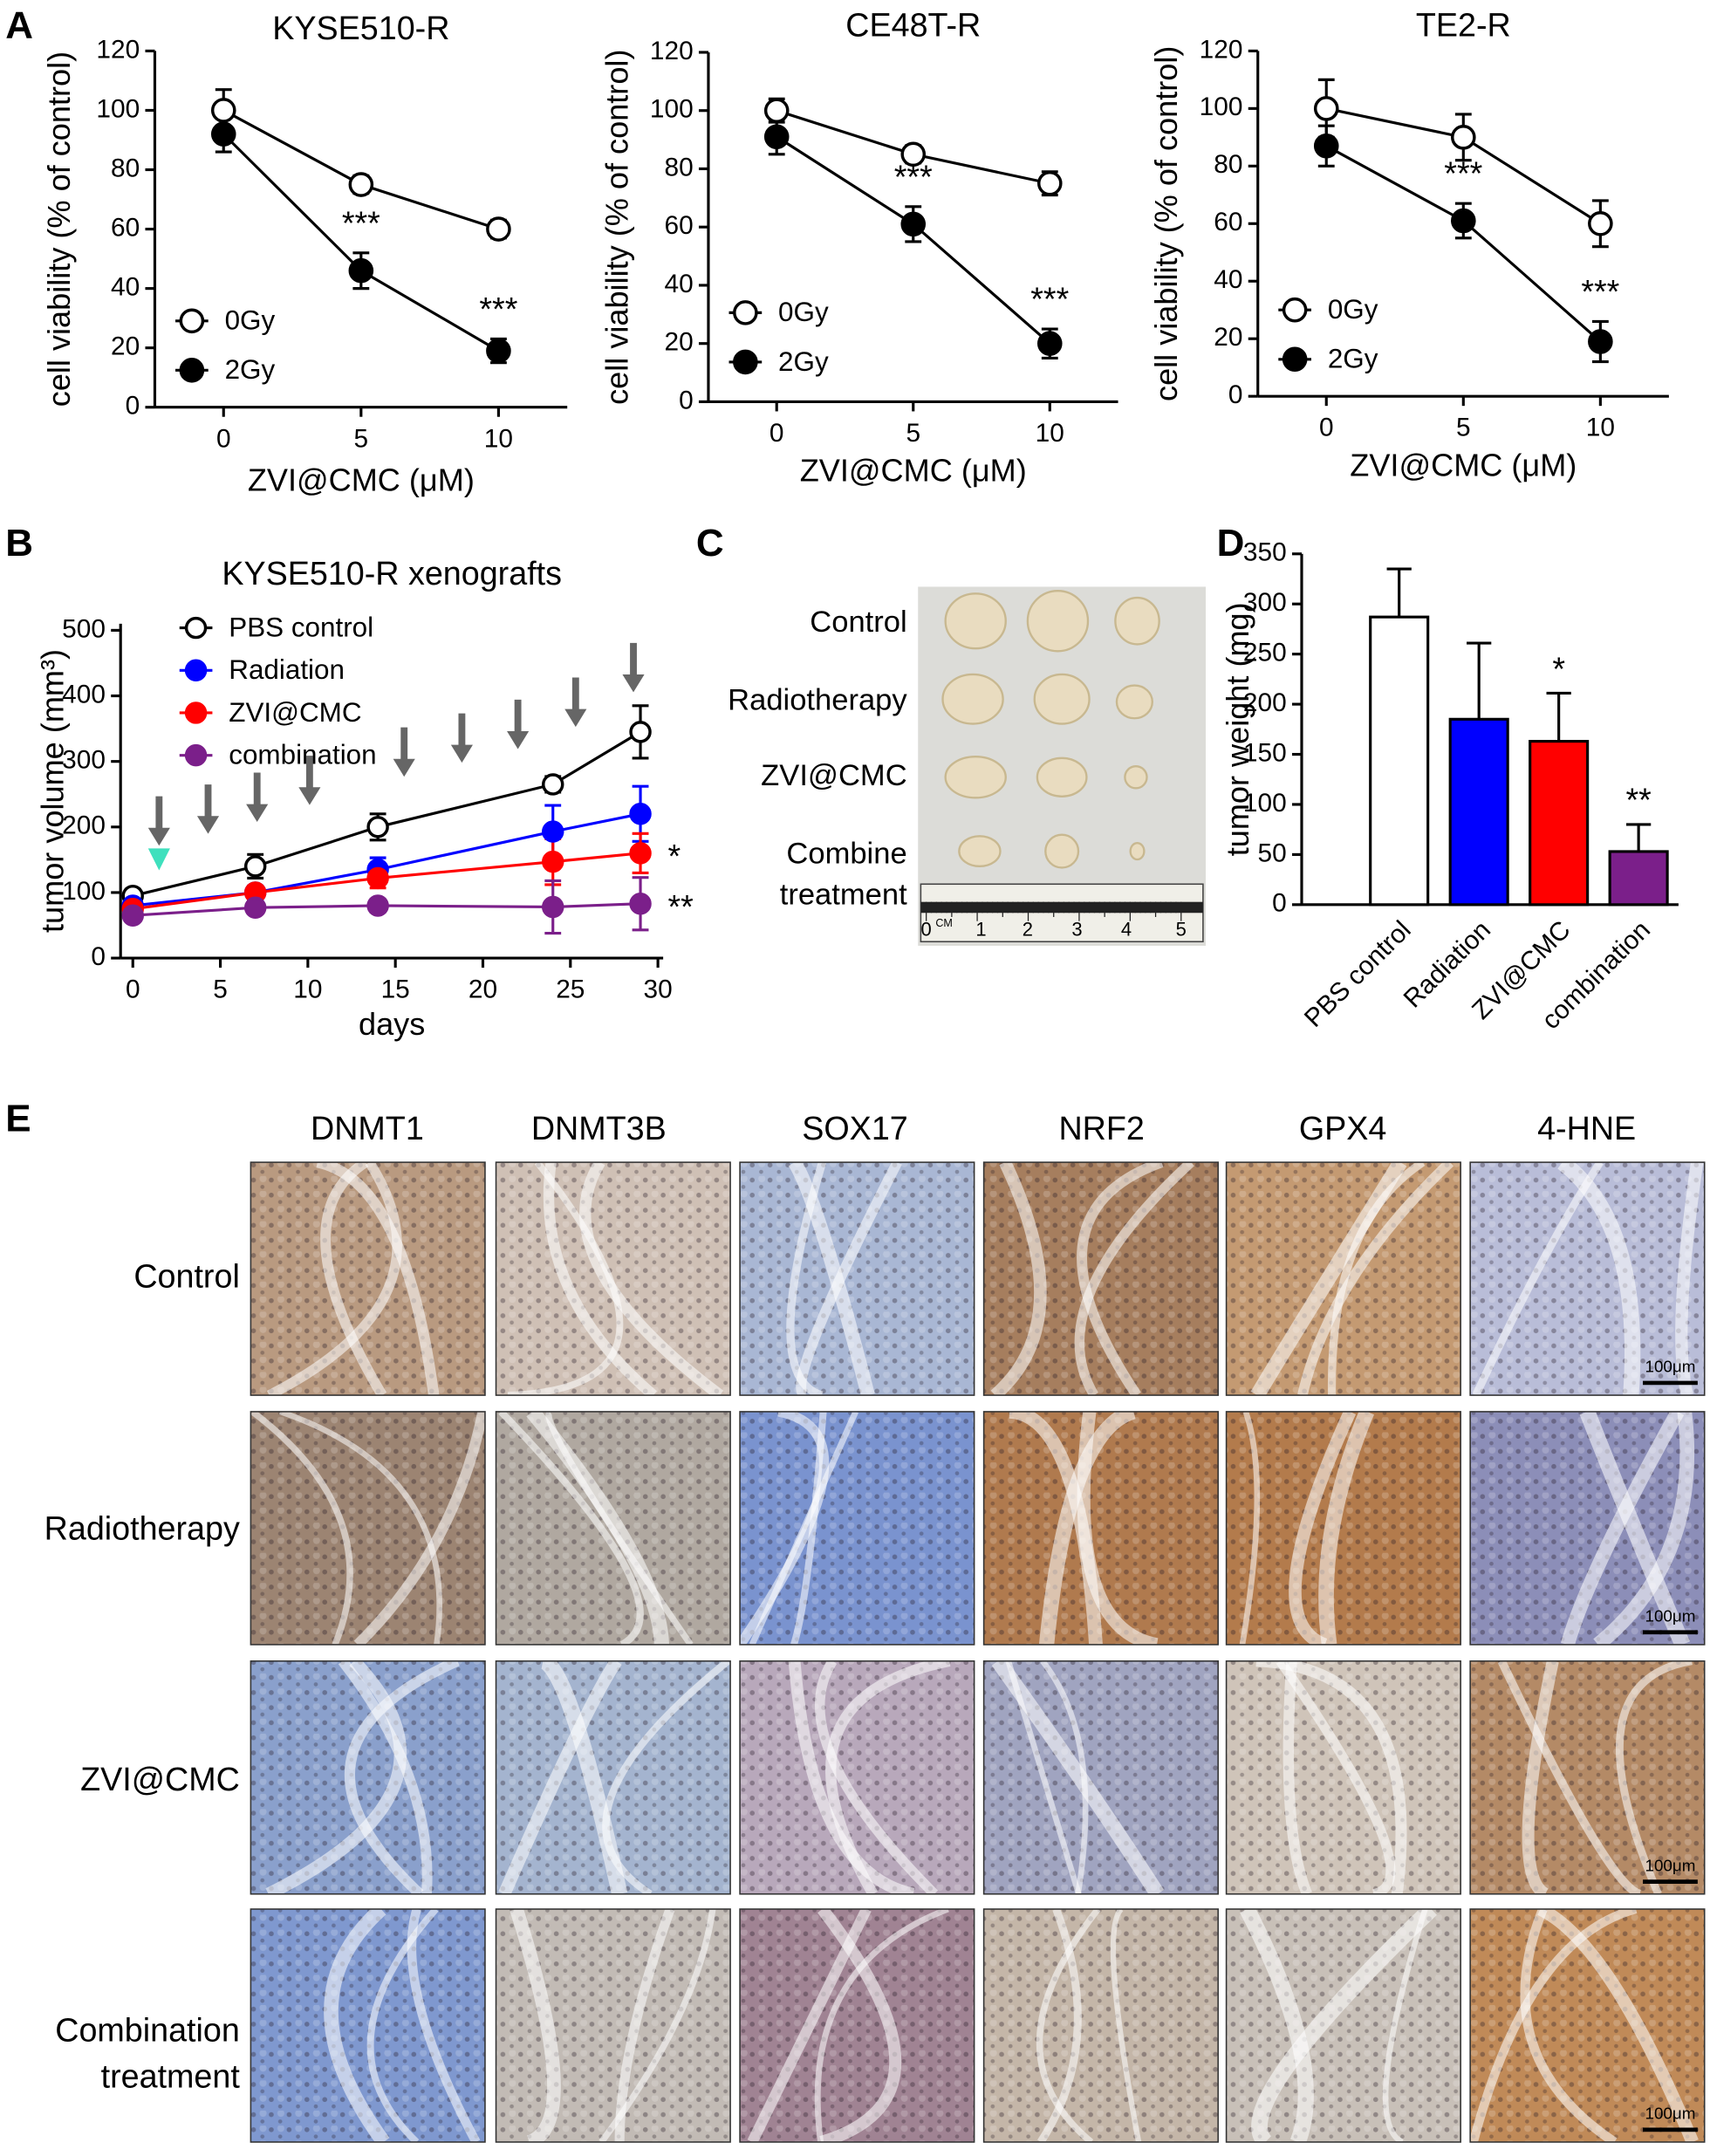  Describe the element at coordinates (19, 24) in the screenshot. I see `panel-letter: A` at that location.